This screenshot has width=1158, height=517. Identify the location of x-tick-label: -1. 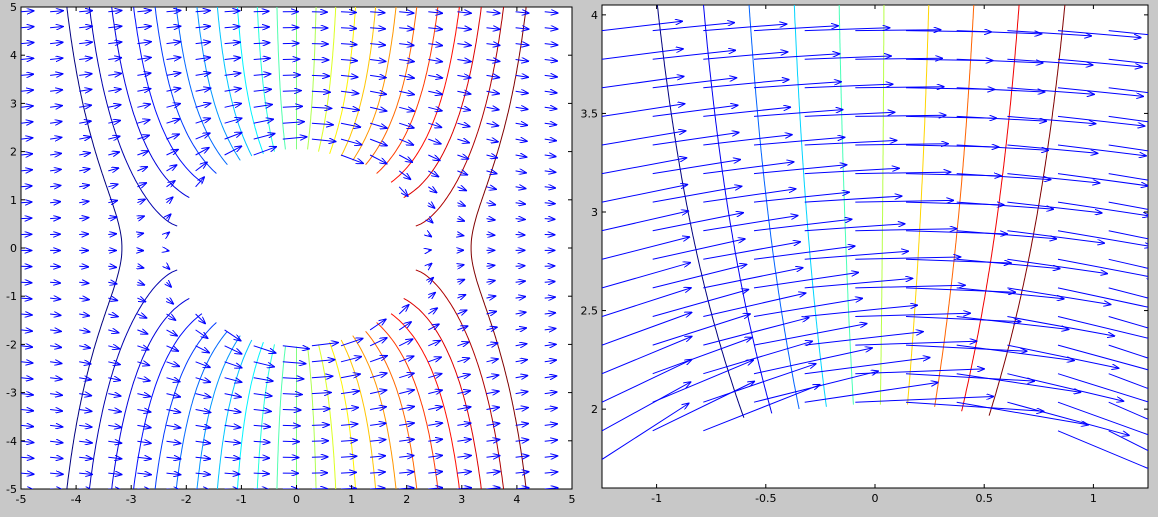
(656, 498).